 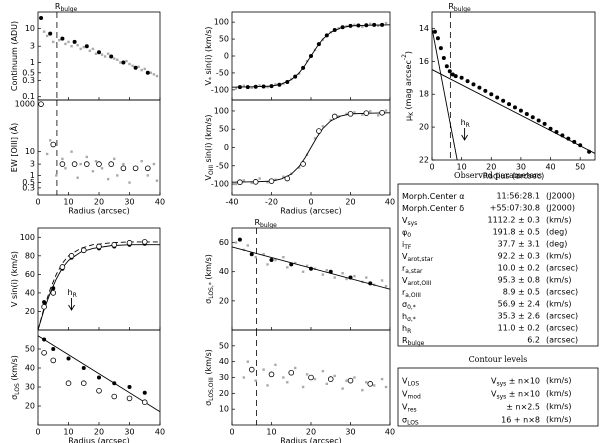 What do you see at coordinates (468, 125) in the screenshot?
I see `scale-label-sub: R` at bounding box center [468, 125].